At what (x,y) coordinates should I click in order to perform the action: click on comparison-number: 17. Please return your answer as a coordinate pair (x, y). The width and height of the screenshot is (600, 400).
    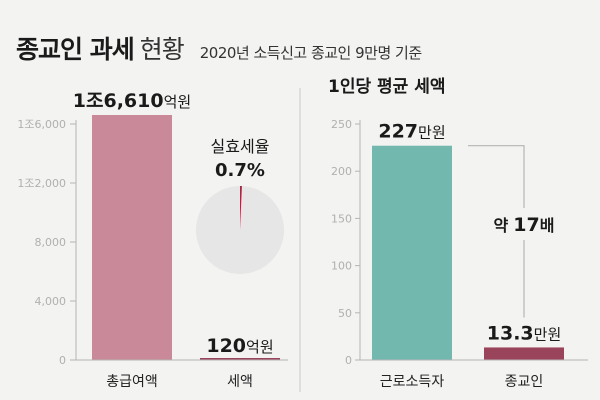
    Looking at the image, I should click on (526, 225).